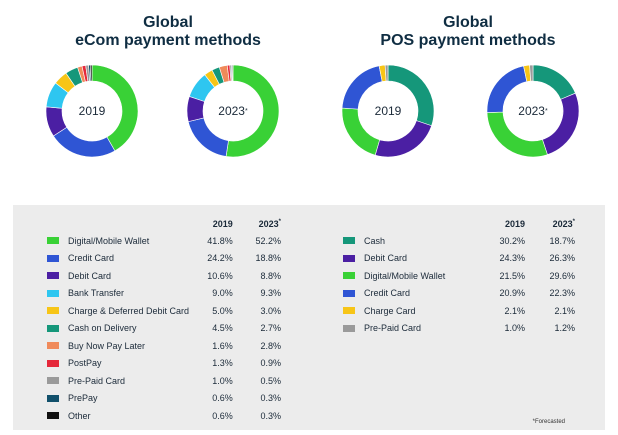 This screenshot has width=618, height=435. What do you see at coordinates (459, 241) in the screenshot?
I see `pos-table-row: Cash 30.2% 18.7%` at bounding box center [459, 241].